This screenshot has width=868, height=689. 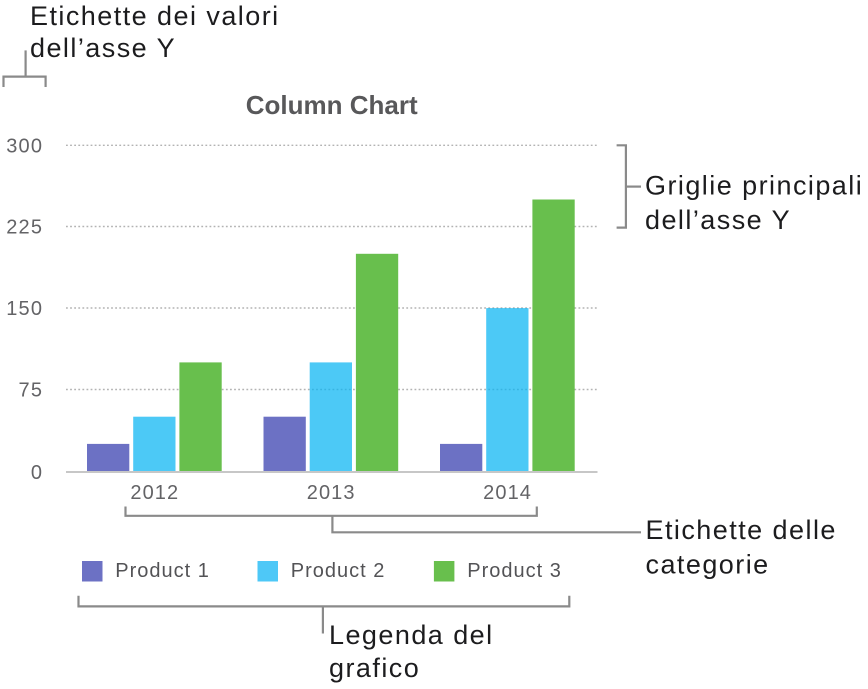 What do you see at coordinates (24, 309) in the screenshot?
I see `svg-text: 150` at bounding box center [24, 309].